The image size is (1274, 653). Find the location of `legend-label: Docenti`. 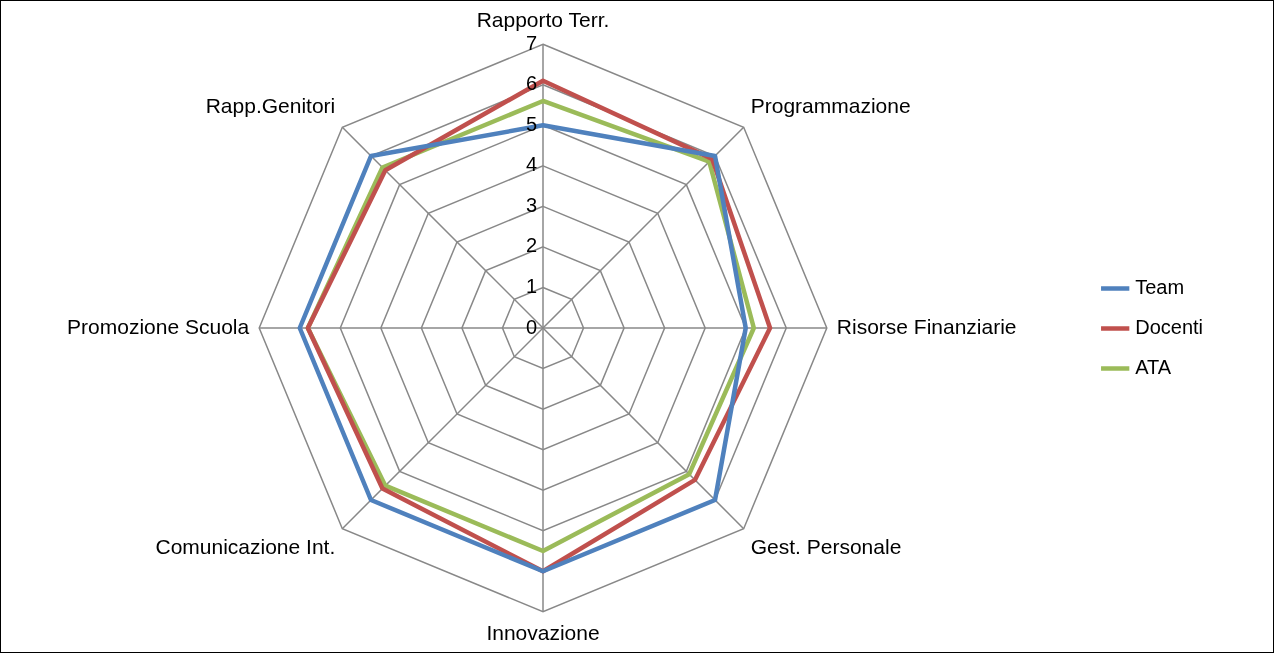

legend-label: Docenti is located at coordinates (1169, 327).